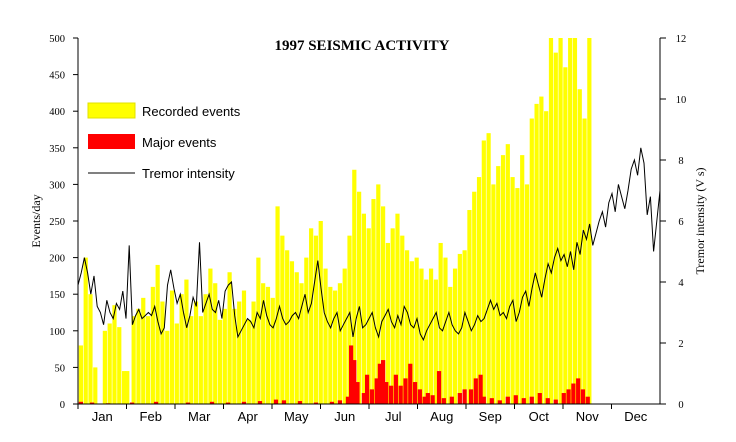 The image size is (736, 442). I want to click on right-axis-title: Tremor intensity (V s), so click(700, 220).